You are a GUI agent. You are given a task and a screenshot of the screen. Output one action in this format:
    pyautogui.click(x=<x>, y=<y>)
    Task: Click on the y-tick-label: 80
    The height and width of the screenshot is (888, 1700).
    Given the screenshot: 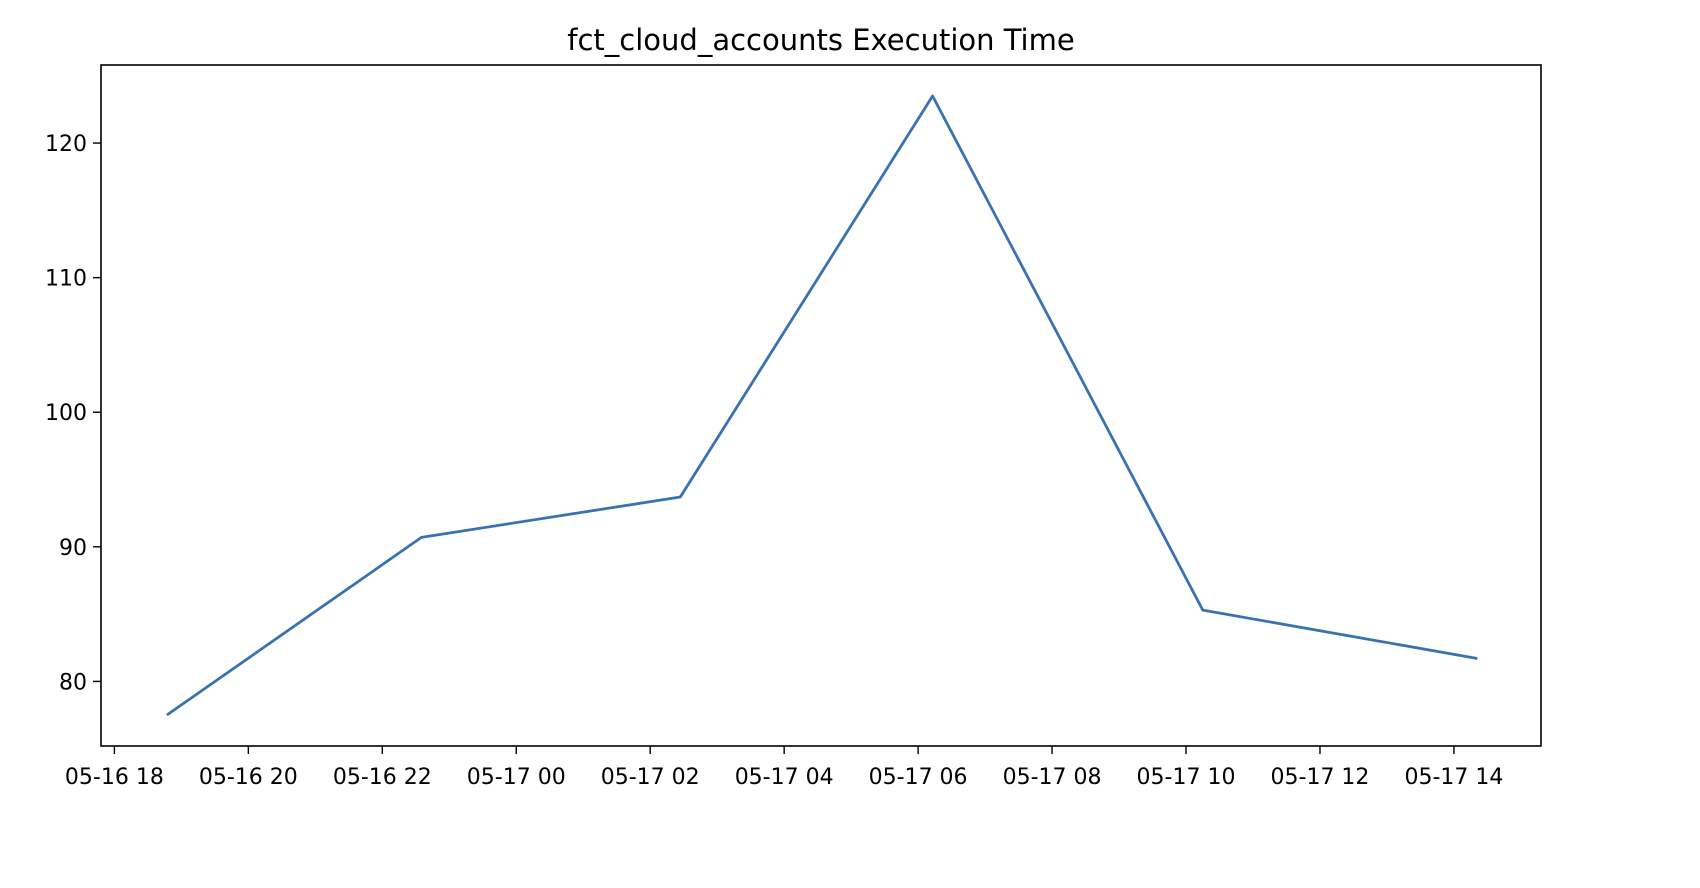 What is the action you would take?
    pyautogui.click(x=73, y=682)
    